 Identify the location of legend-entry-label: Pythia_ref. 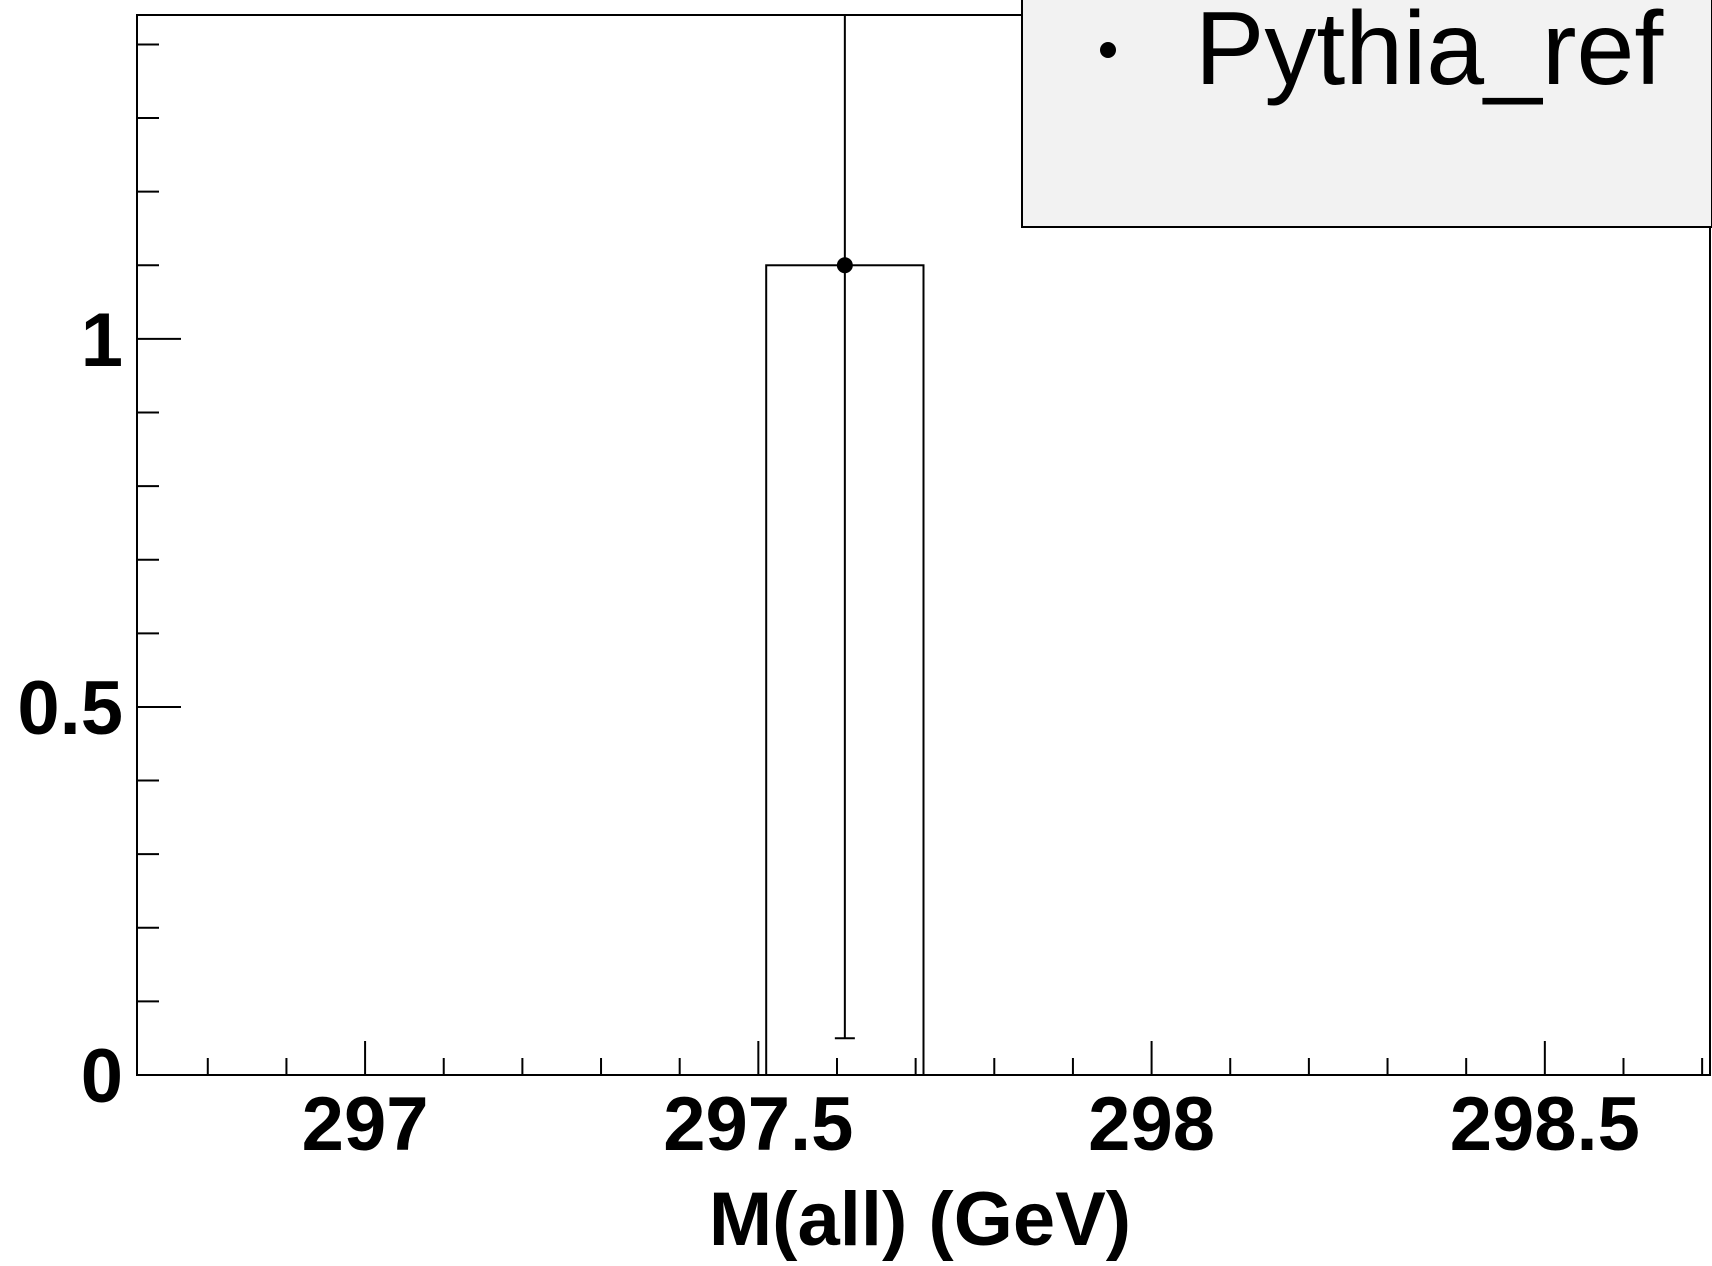
(1429, 53).